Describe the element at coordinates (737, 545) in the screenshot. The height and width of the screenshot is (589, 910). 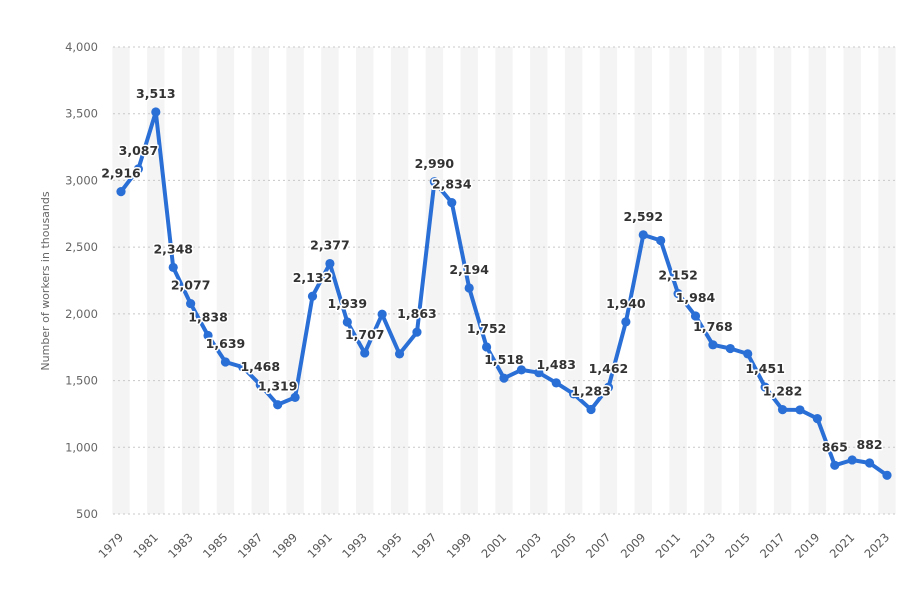
I see `x-tick-label: 2015` at that location.